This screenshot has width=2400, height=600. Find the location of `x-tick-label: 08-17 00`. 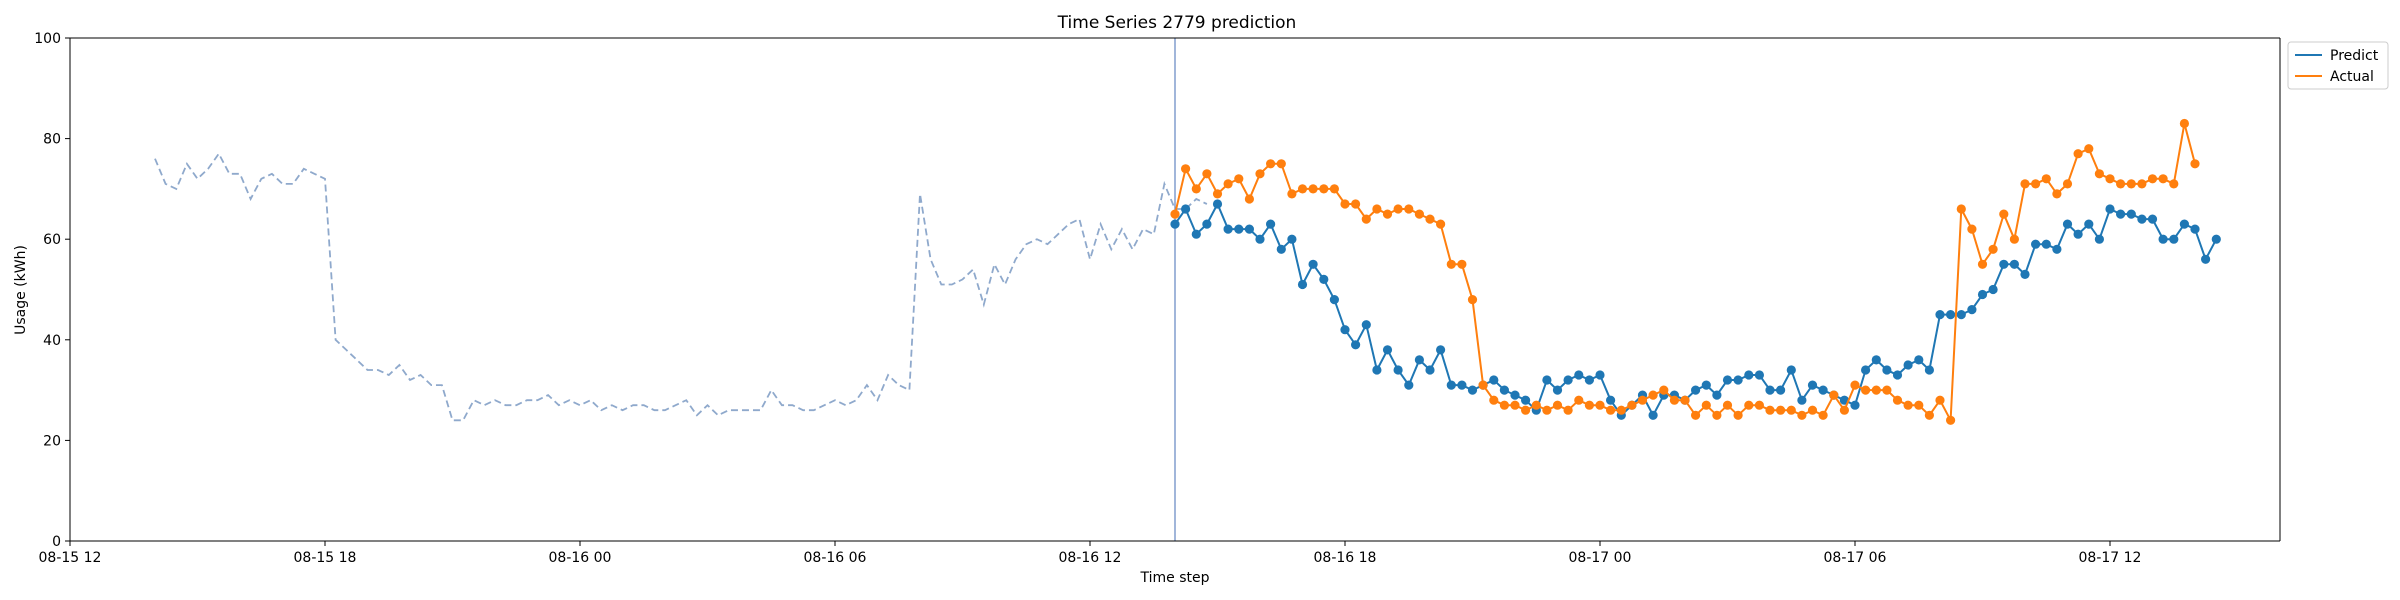

x-tick-label: 08-17 00 is located at coordinates (1600, 558).